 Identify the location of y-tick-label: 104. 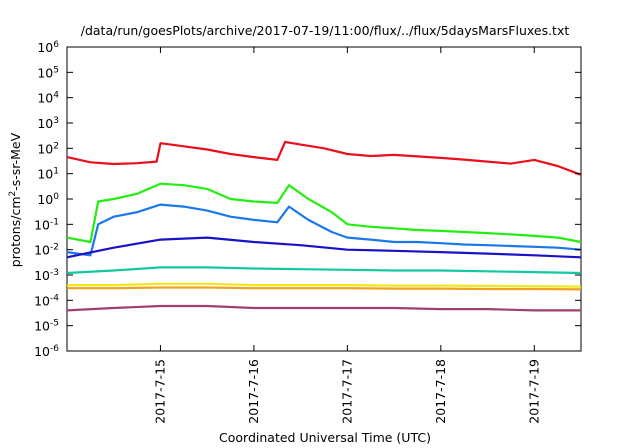
(48, 98).